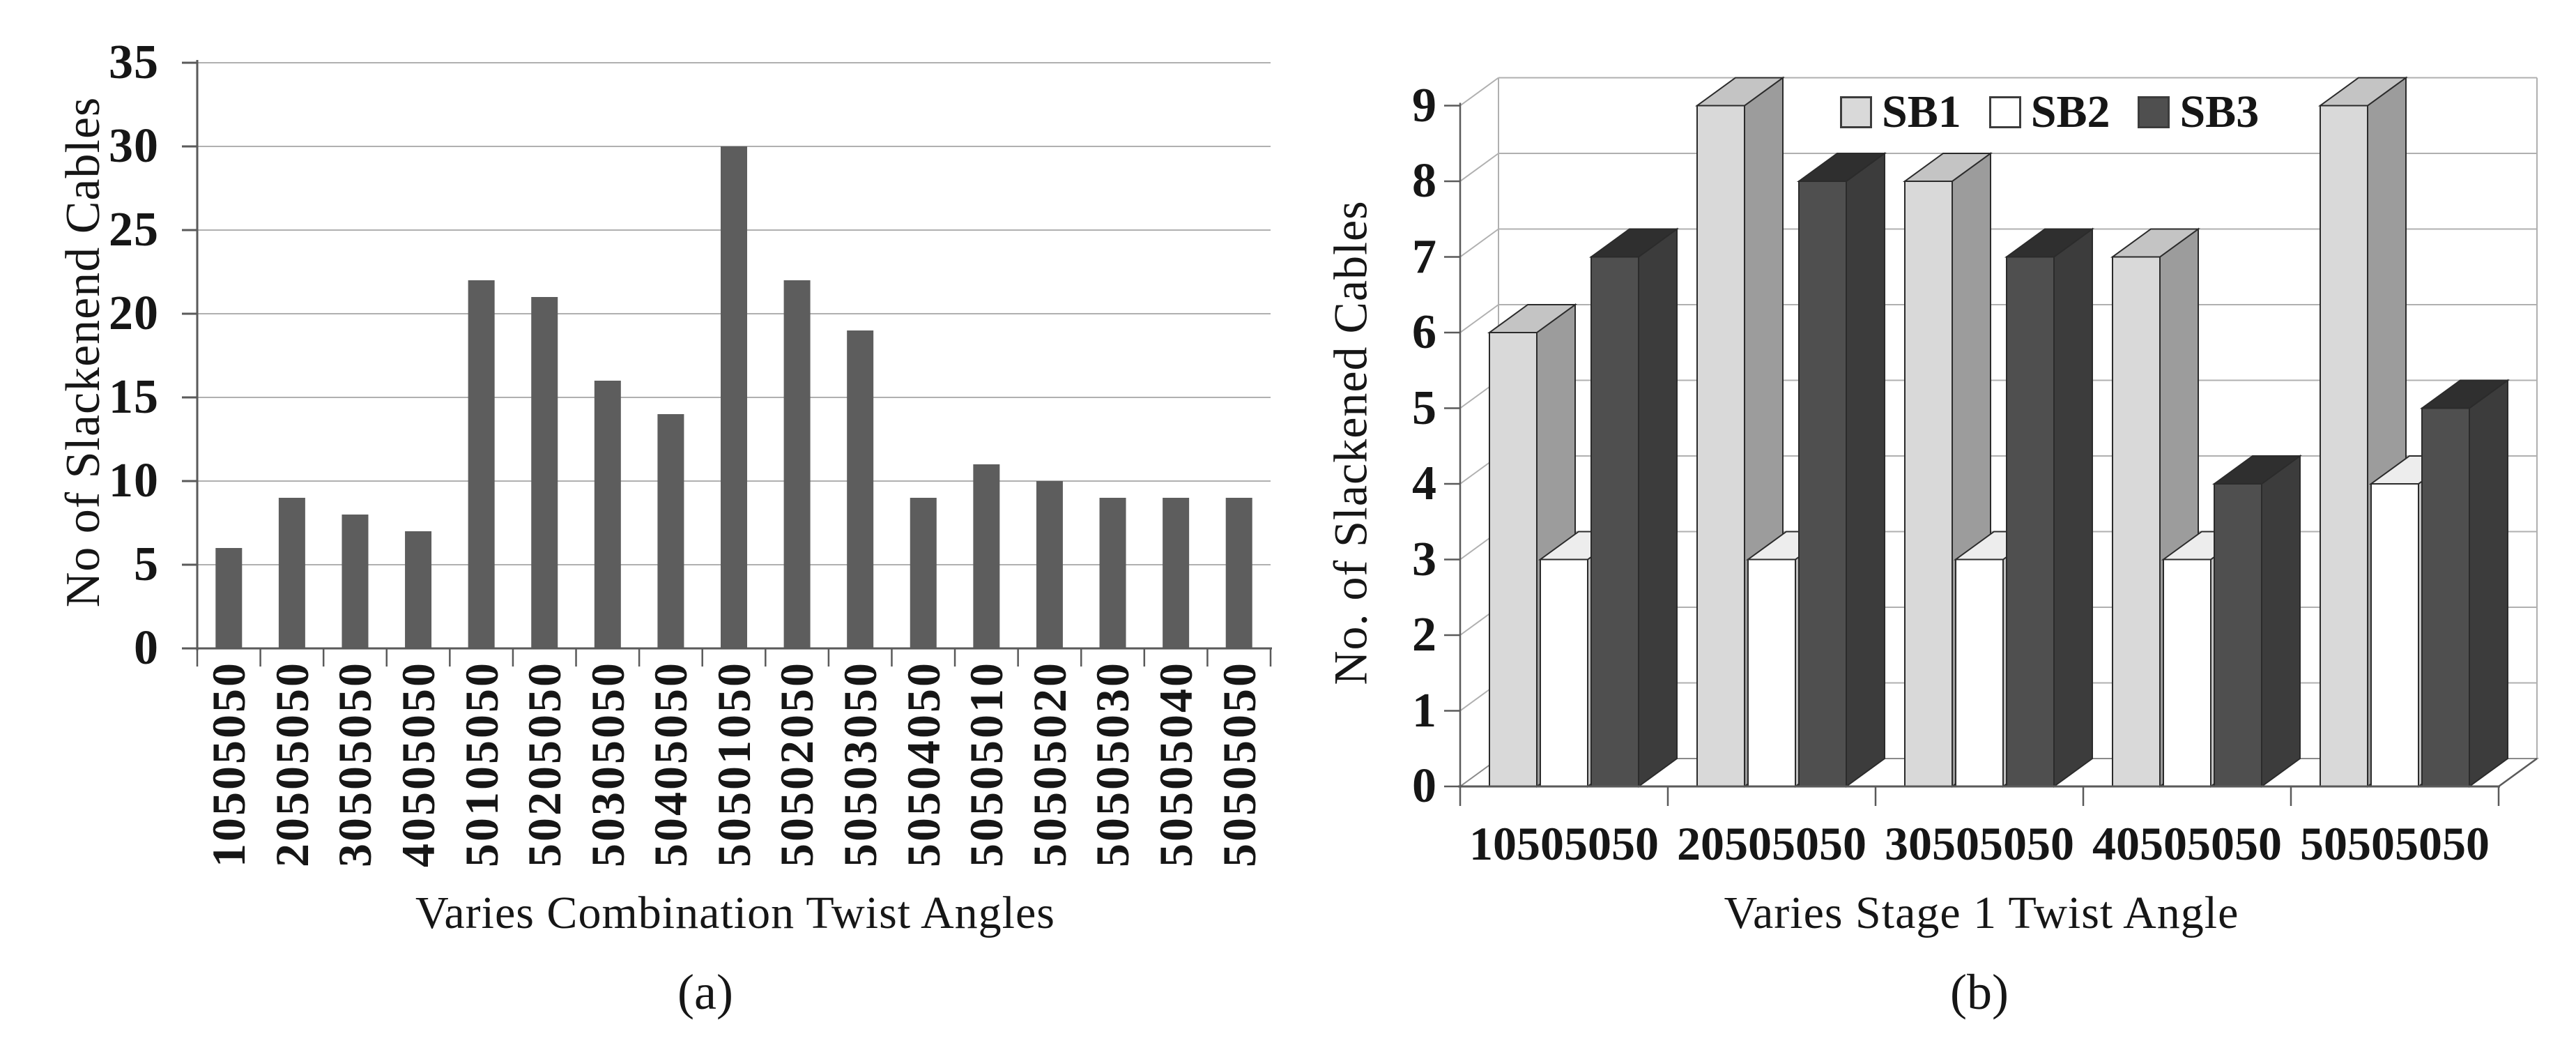  What do you see at coordinates (355, 764) in the screenshot?
I see `chart-a-x-tick-label: 30505050` at bounding box center [355, 764].